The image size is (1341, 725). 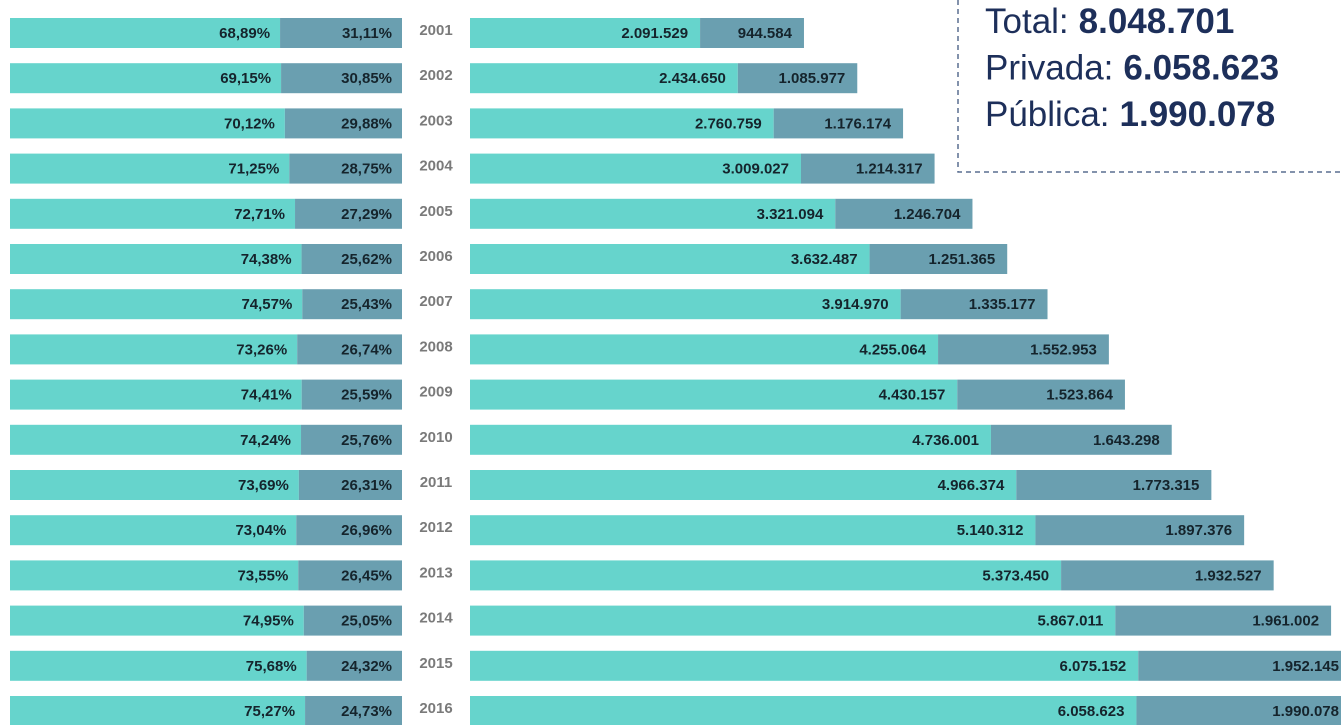 I want to click on count-label: 6.058.623, so click(x=1091, y=711).